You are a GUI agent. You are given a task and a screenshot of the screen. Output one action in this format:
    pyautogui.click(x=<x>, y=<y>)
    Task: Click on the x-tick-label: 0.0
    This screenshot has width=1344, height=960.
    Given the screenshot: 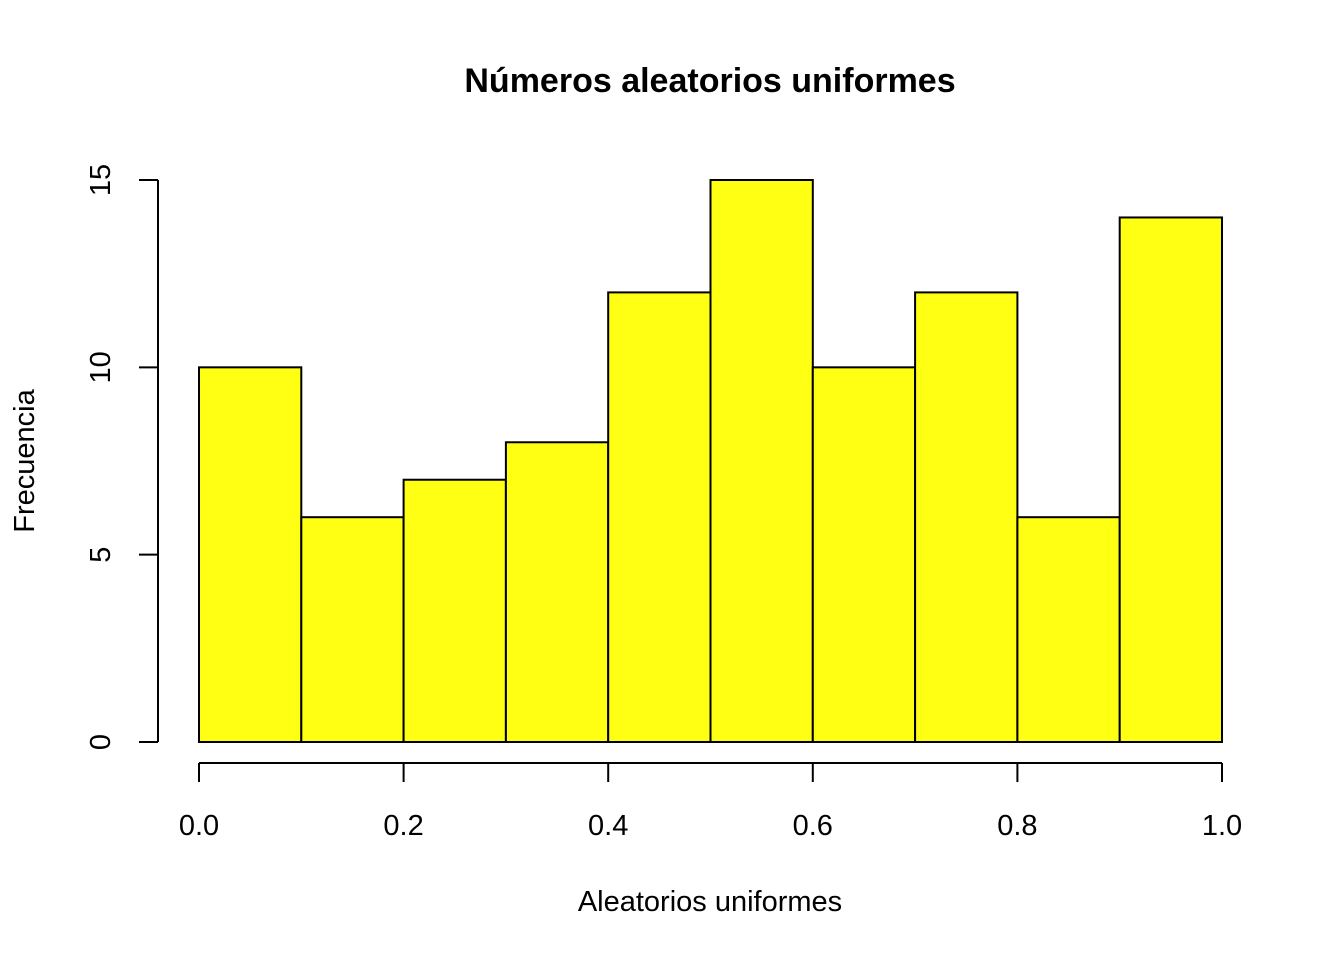 What is the action you would take?
    pyautogui.click(x=199, y=826)
    